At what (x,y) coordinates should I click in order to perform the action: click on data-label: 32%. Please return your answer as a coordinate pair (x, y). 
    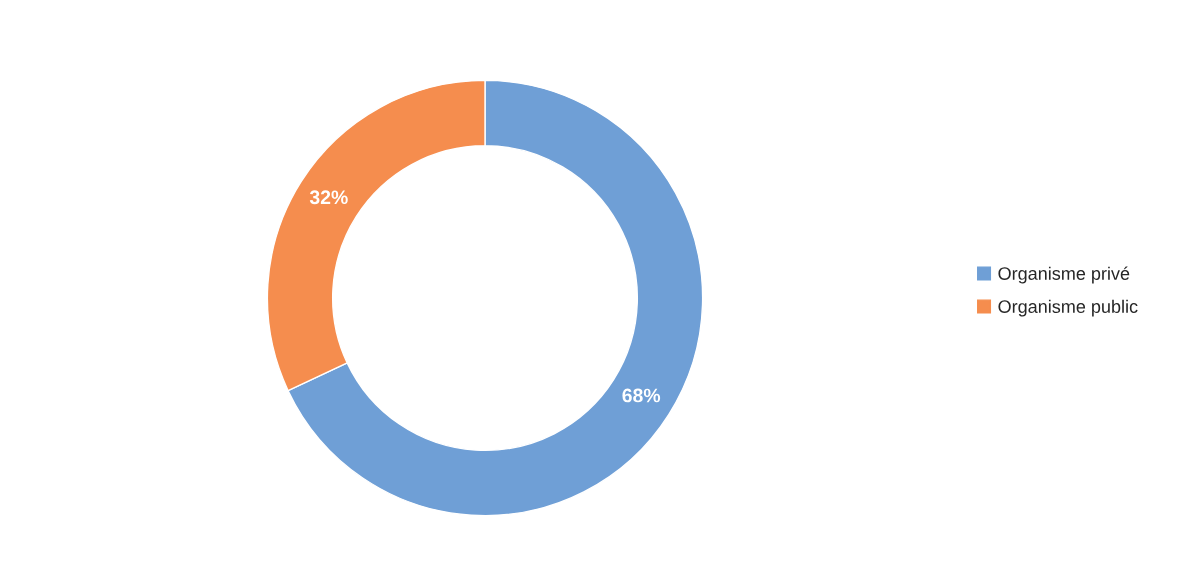
    Looking at the image, I should click on (328, 197).